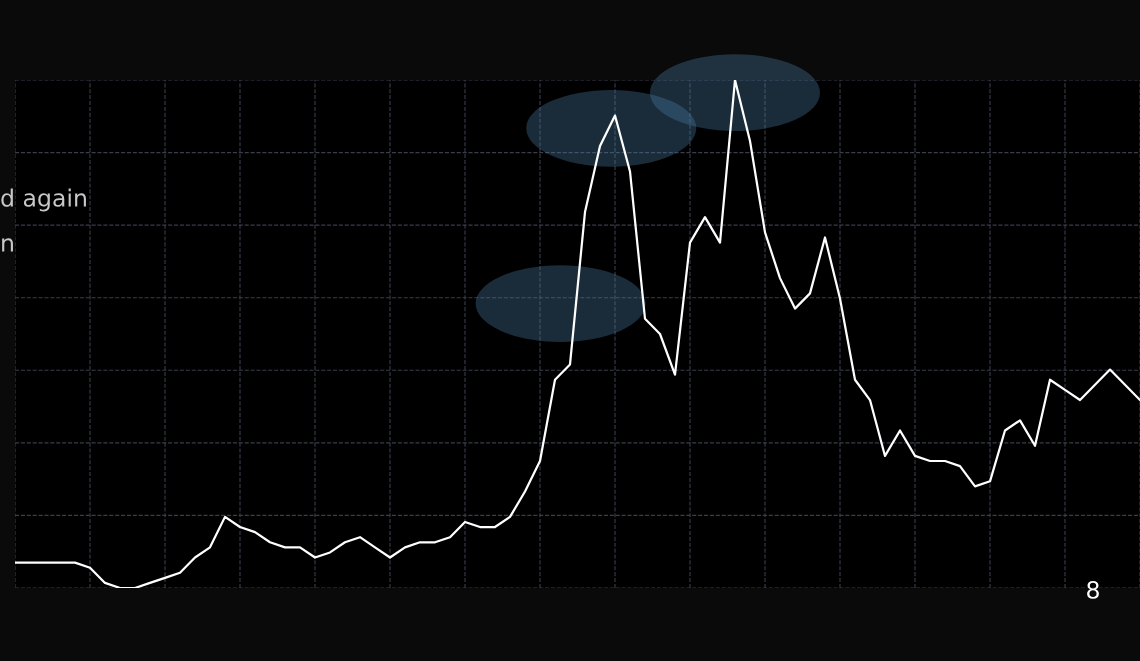 This screenshot has height=661, width=1140. What do you see at coordinates (43, 200) in the screenshot?
I see `annotation: d again` at bounding box center [43, 200].